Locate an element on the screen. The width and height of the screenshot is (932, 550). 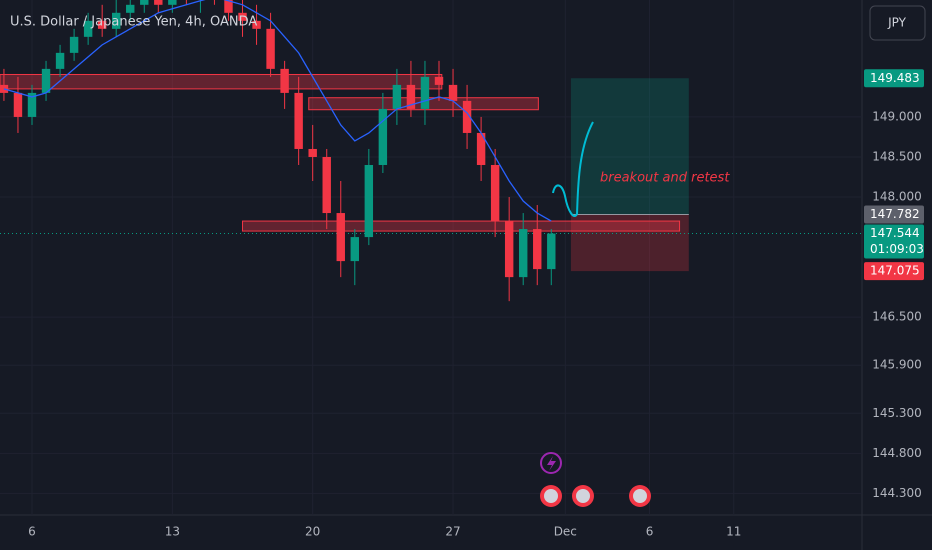
price-tag-label: 149.483 is located at coordinates (895, 78).